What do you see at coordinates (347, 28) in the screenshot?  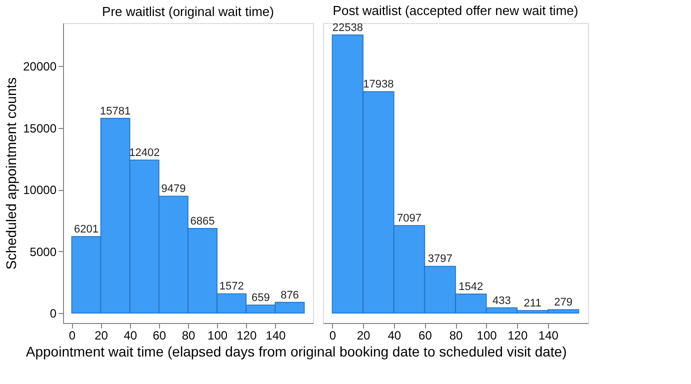 I see `data-label: 22538` at bounding box center [347, 28].